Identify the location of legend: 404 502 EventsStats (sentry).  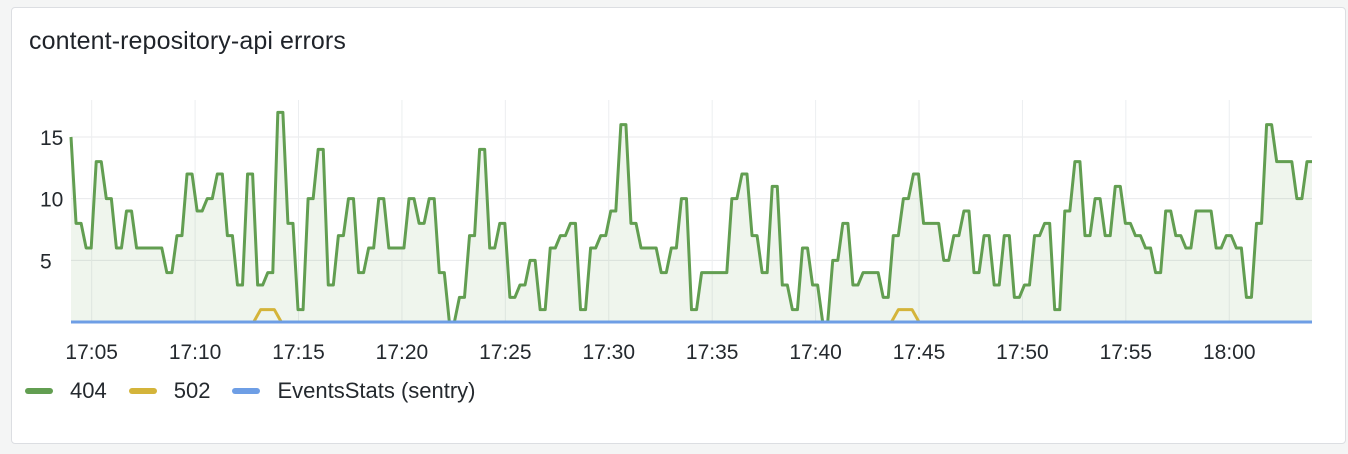
(261, 391).